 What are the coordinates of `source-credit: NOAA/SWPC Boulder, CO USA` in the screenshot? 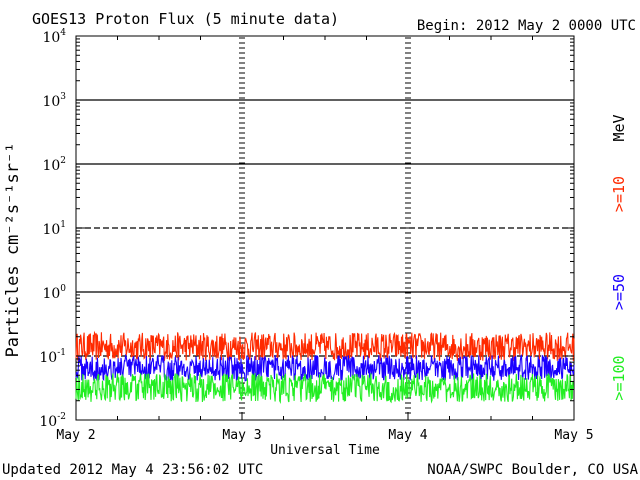 It's located at (532, 470).